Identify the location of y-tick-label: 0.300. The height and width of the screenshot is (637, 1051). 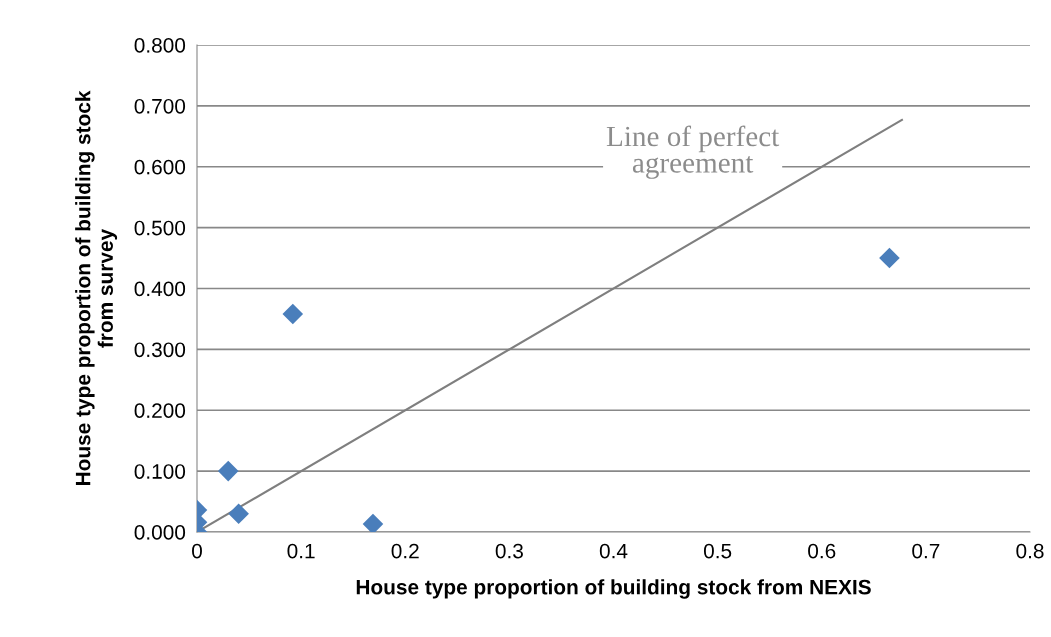
(160, 350).